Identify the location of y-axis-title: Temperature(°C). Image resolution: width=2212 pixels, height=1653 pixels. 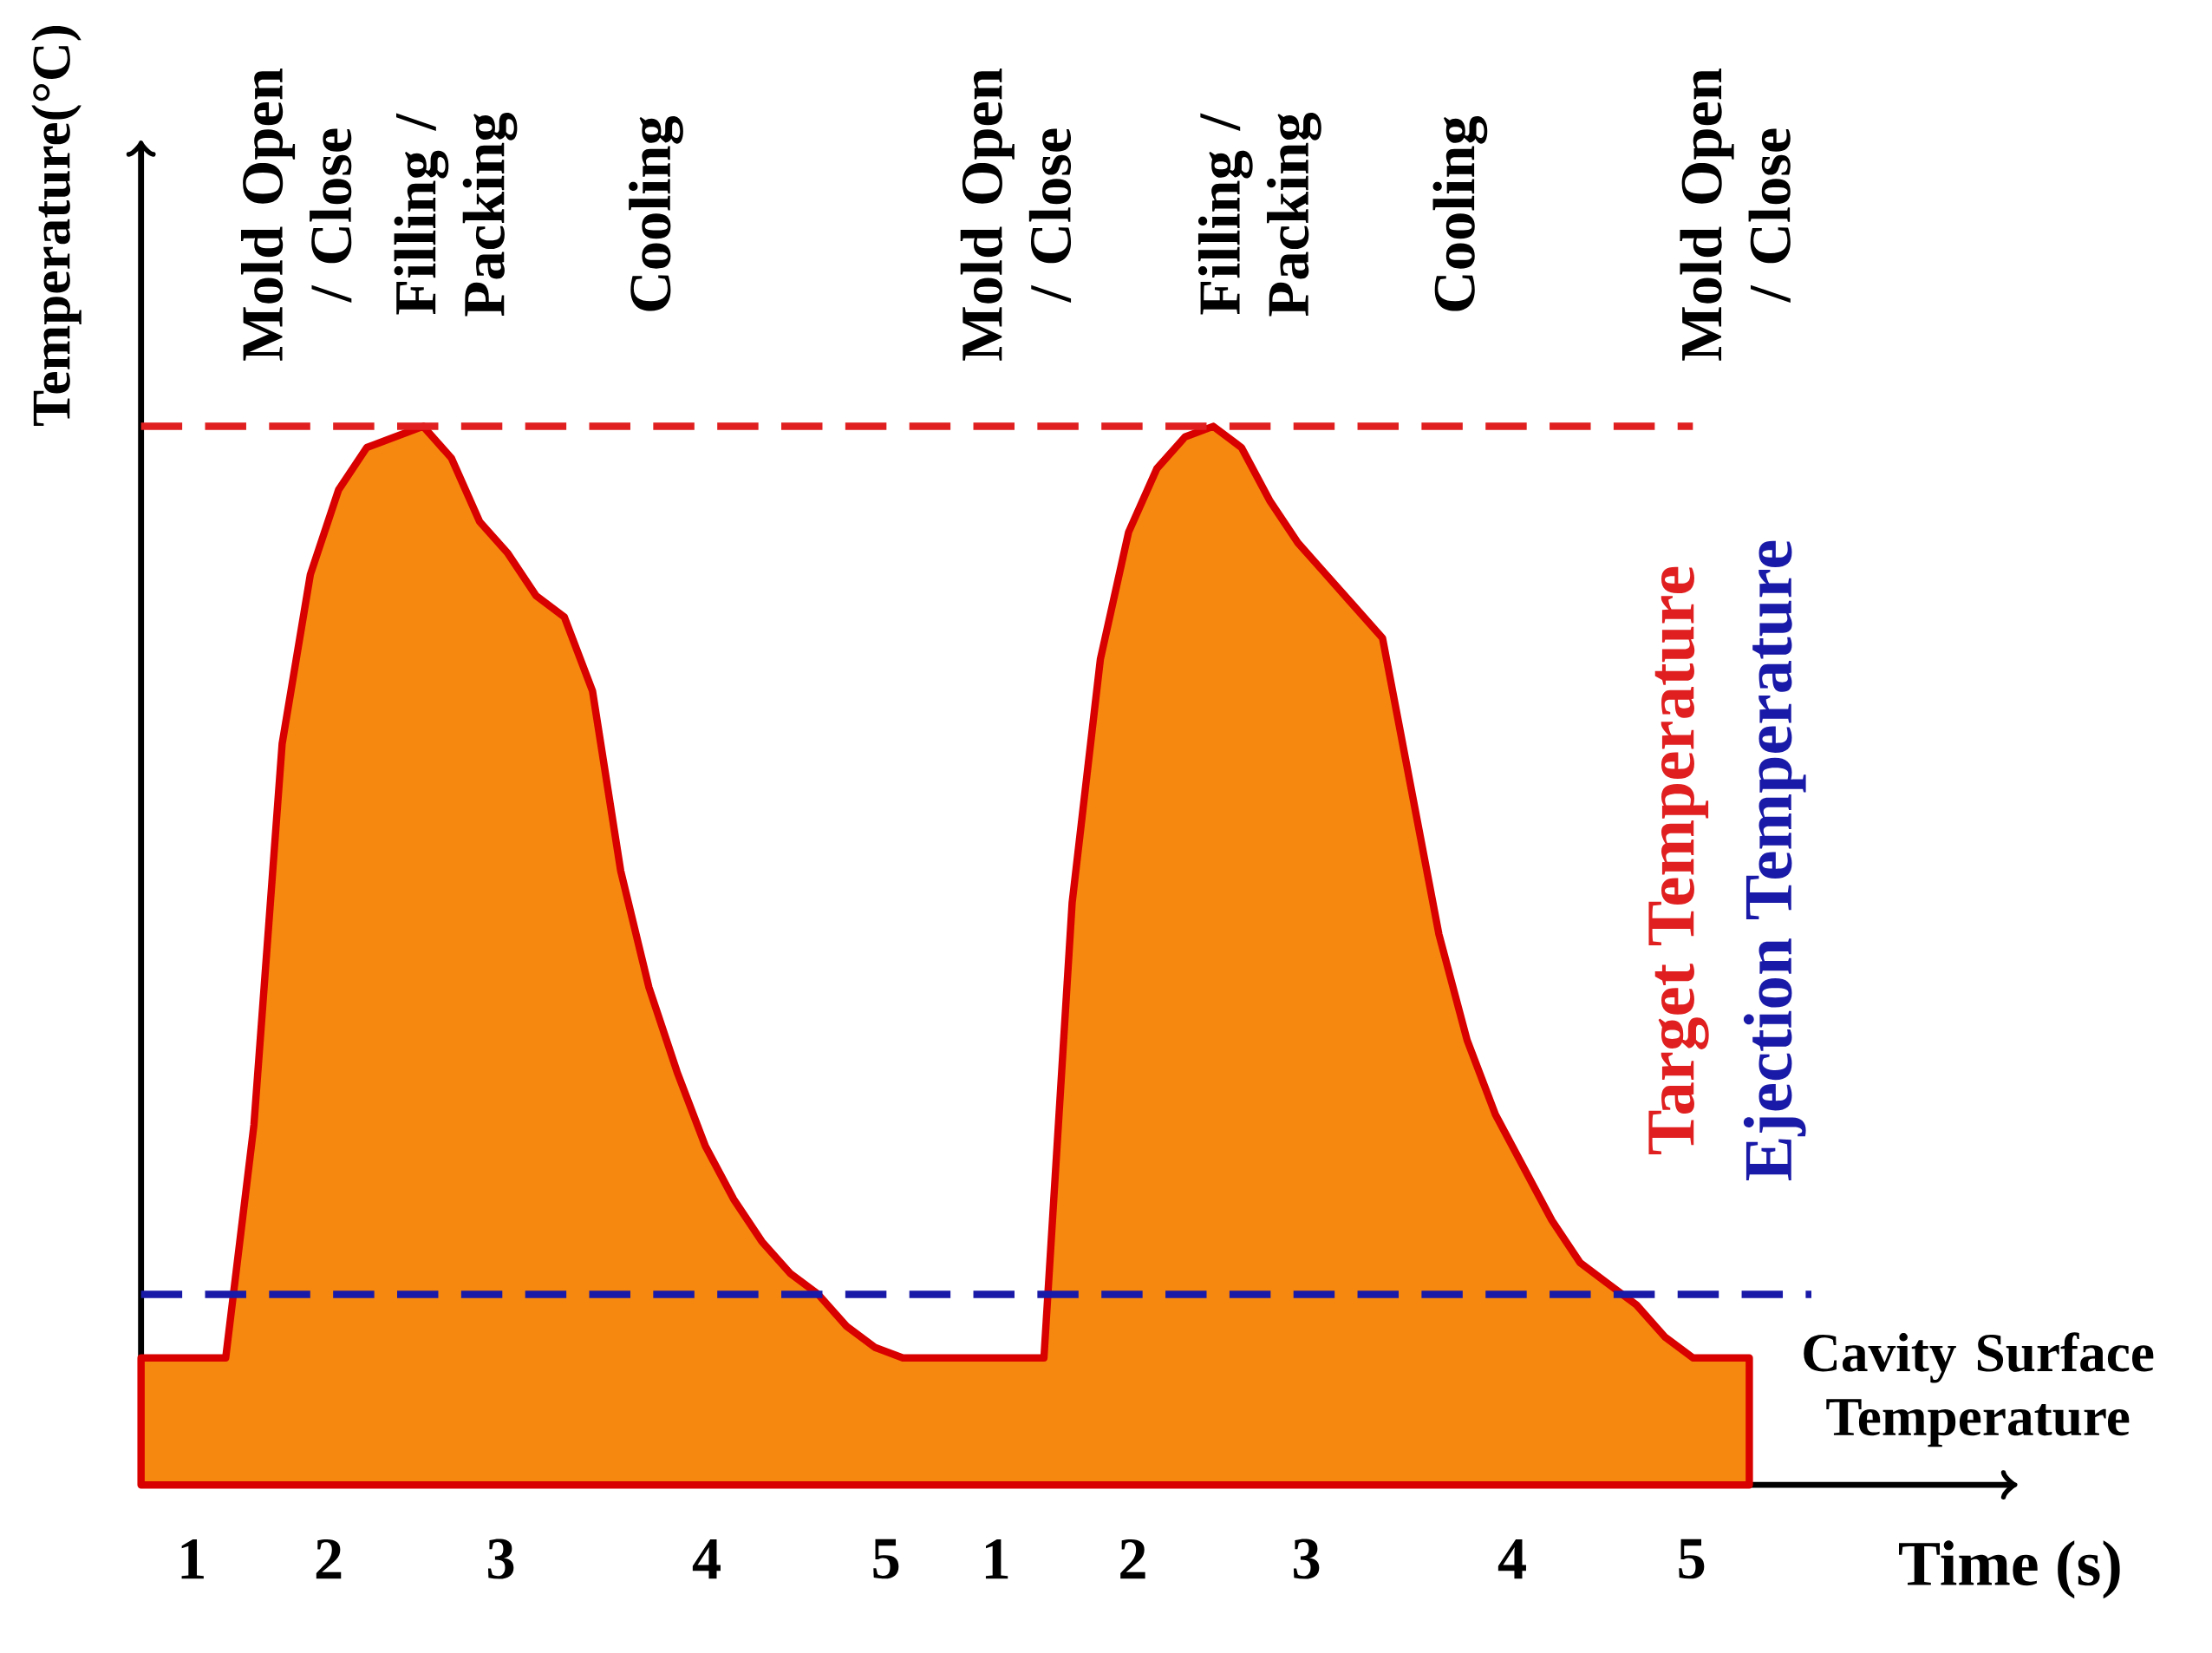
(56, 226).